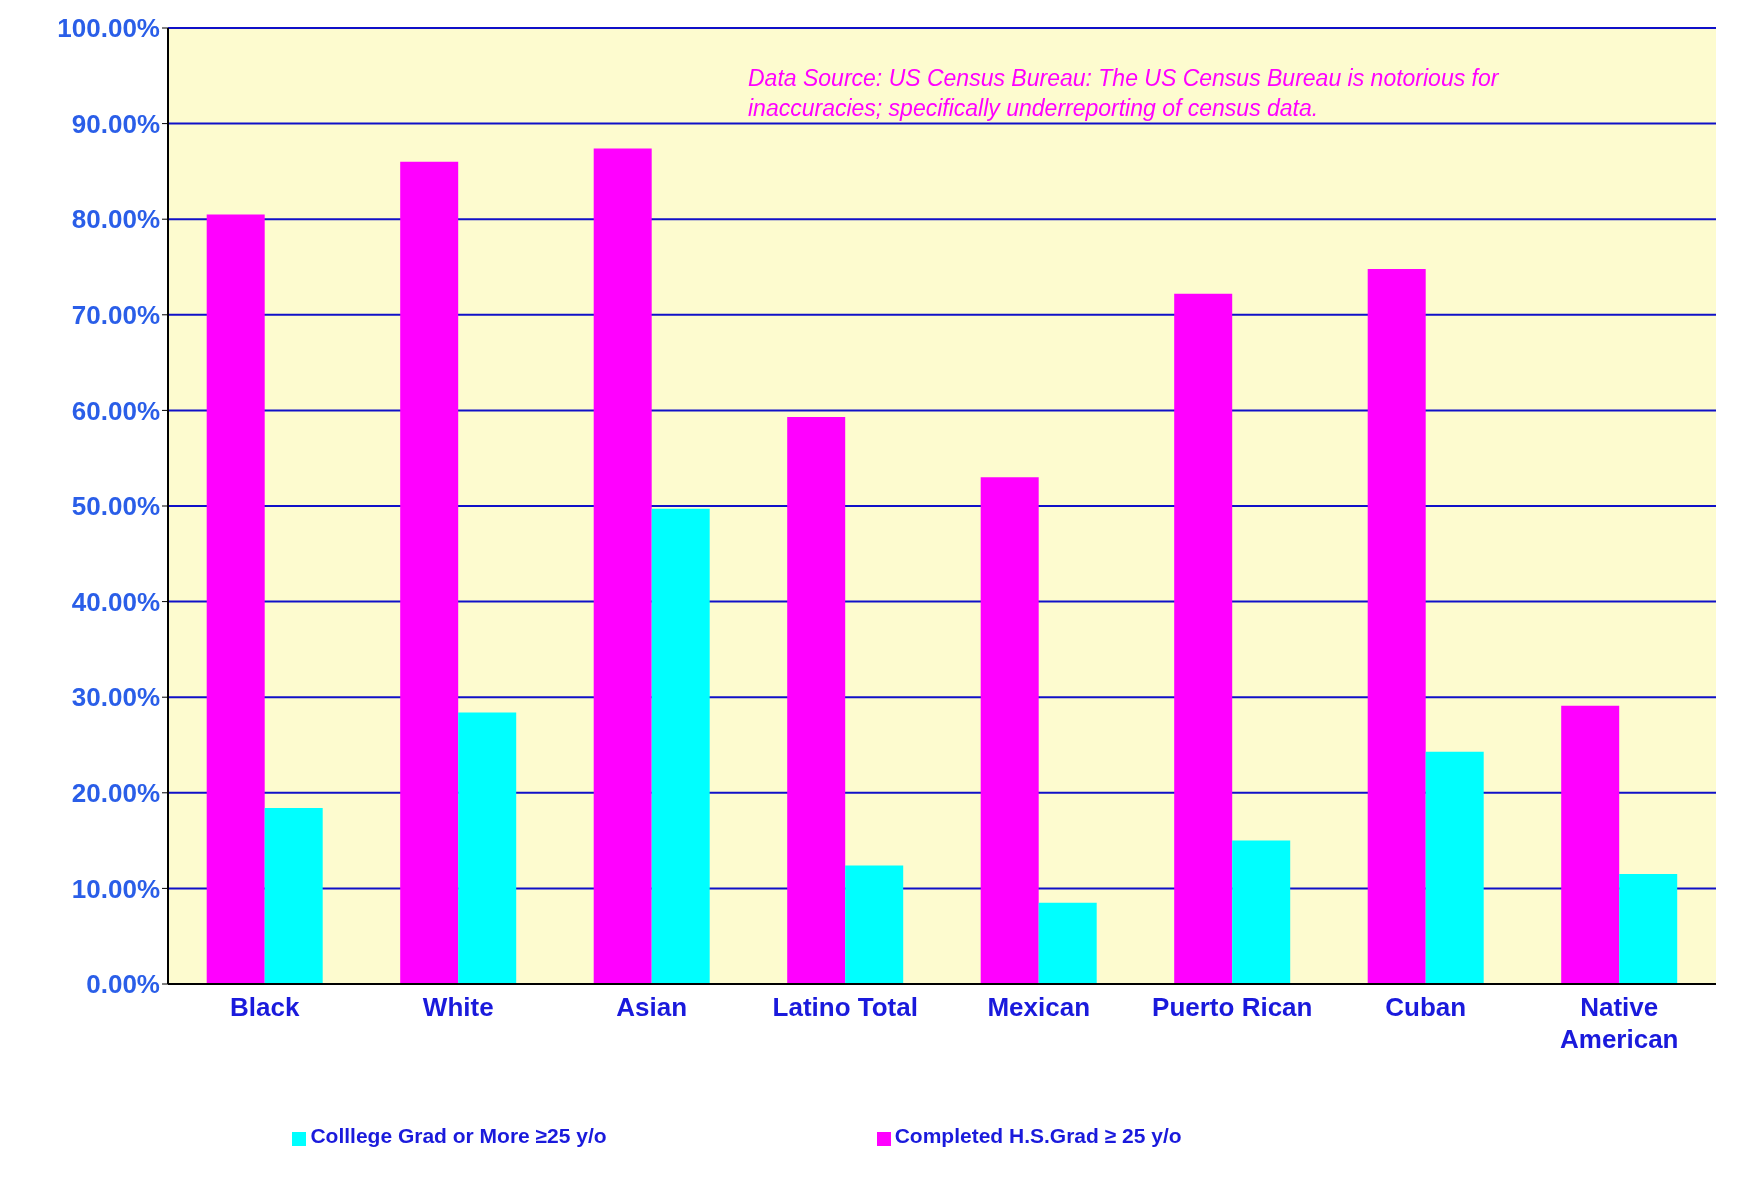  Describe the element at coordinates (115, 601) in the screenshot. I see `y-tick-label: 40.00%` at that location.